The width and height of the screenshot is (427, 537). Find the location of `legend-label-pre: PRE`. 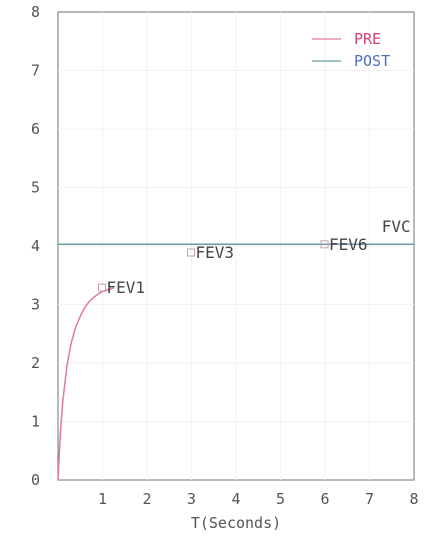

legend-label-pre: PRE is located at coordinates (367, 39).